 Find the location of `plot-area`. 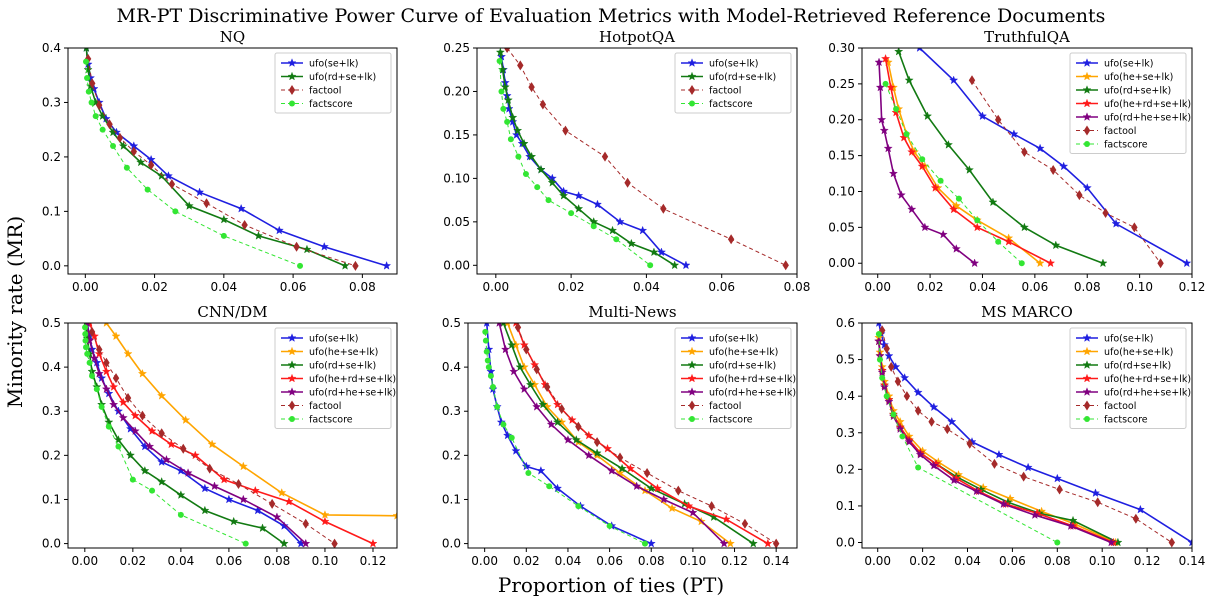

plot-area is located at coordinates (237, 159).